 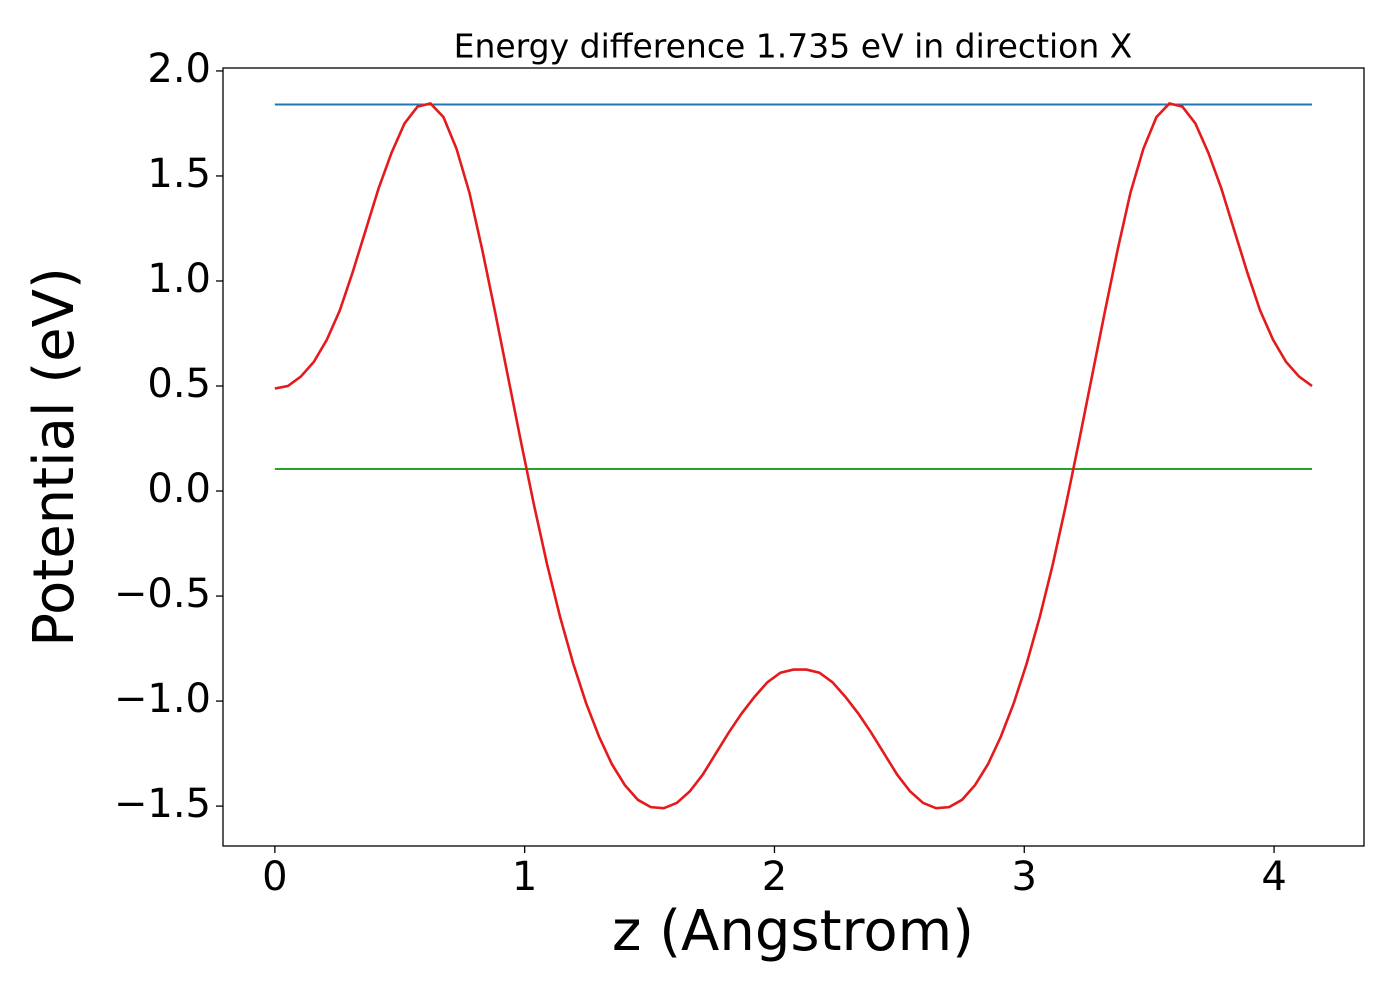 What do you see at coordinates (162, 594) in the screenshot?
I see `y-tick-label: −0.5` at bounding box center [162, 594].